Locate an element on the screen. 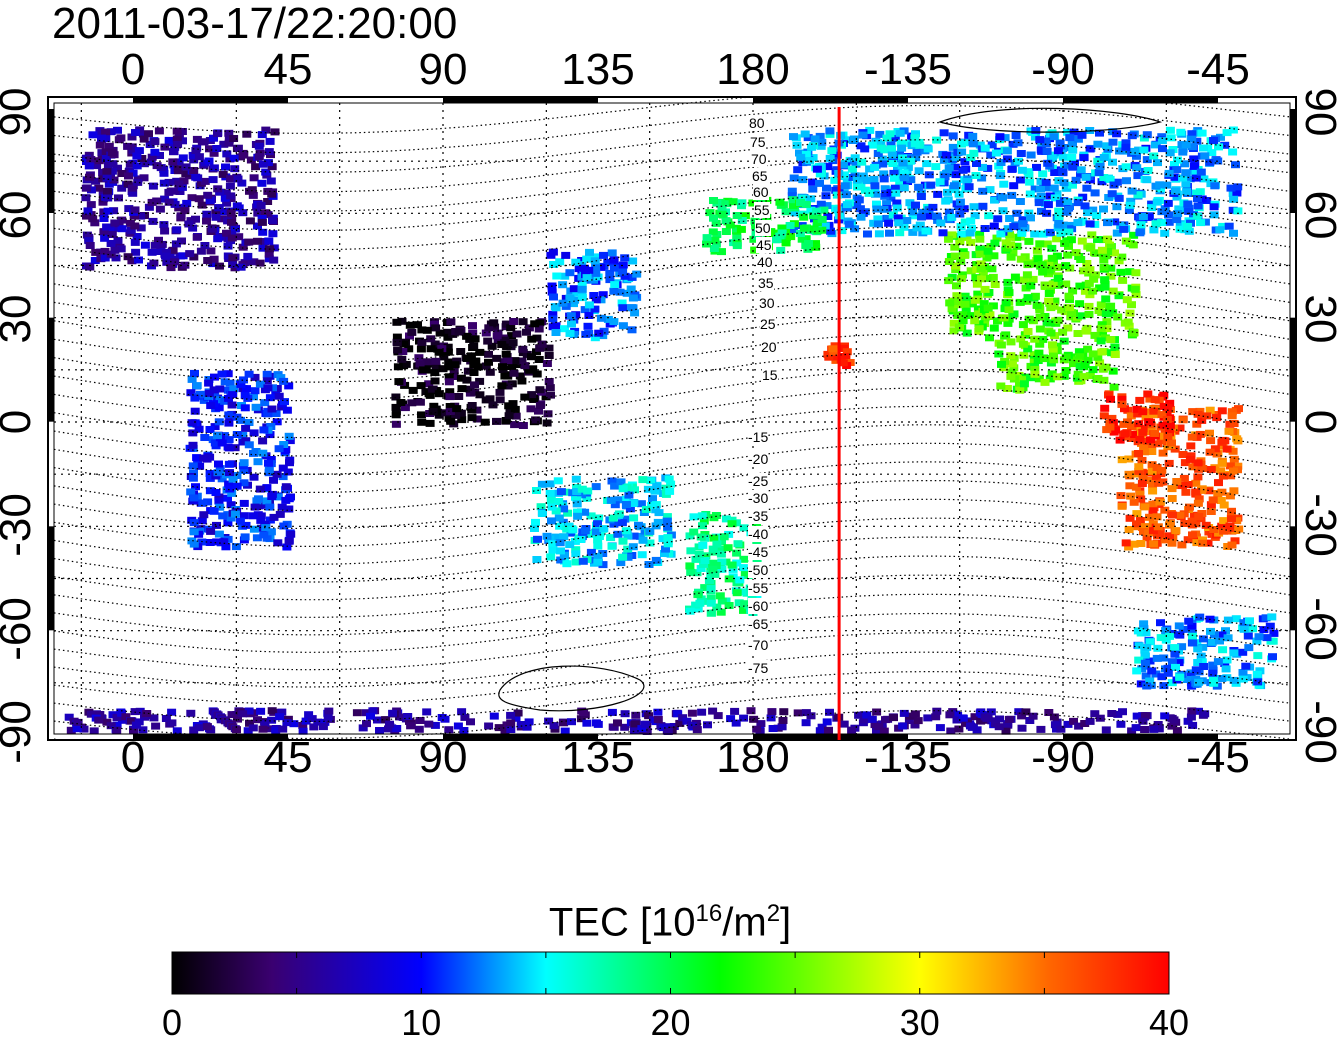 This screenshot has height=1043, width=1340. frame-tick-bar is located at coordinates (830, 737).